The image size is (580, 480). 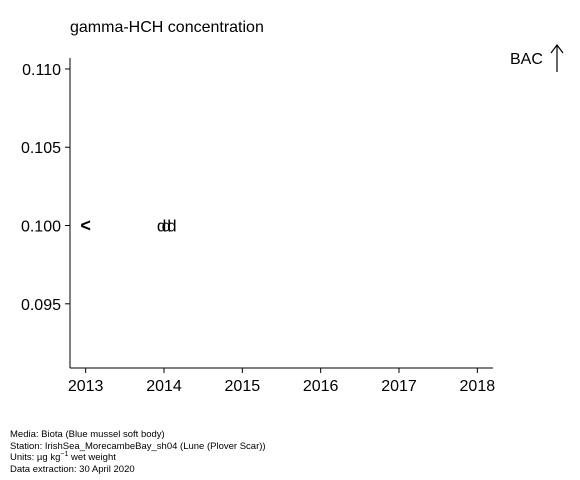 I want to click on y-tick-label: 0.095, so click(x=41, y=305).